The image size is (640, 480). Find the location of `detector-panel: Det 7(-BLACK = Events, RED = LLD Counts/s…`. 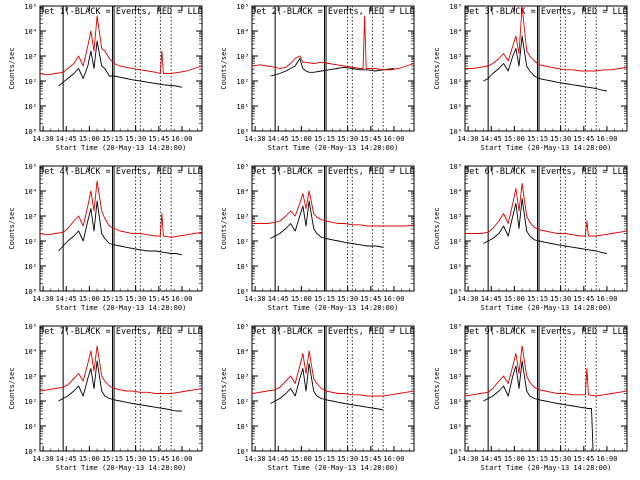

detector-panel: Det 7(-BLACK = Events, RED = LLD Counts/s… is located at coordinates (105, 397).